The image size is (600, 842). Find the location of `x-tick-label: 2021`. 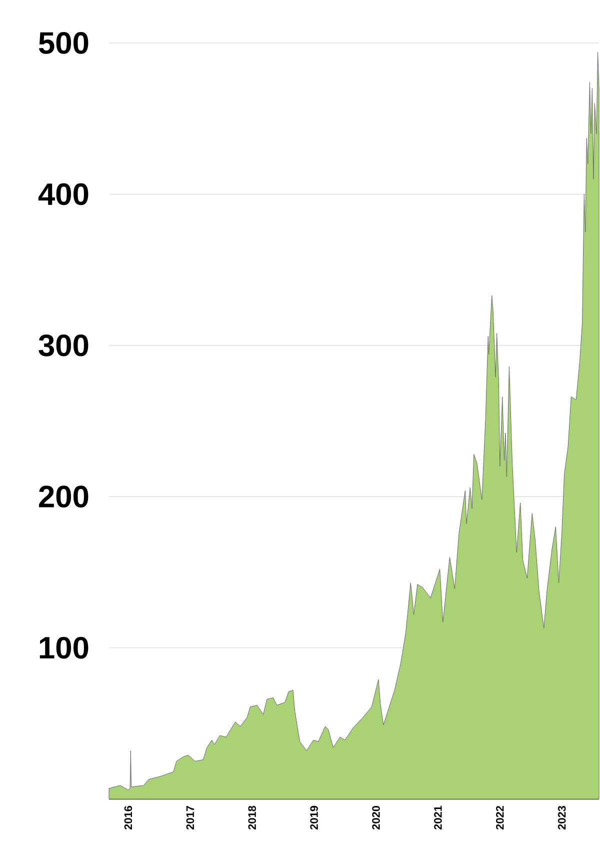

x-tick-label: 2021 is located at coordinates (438, 818).